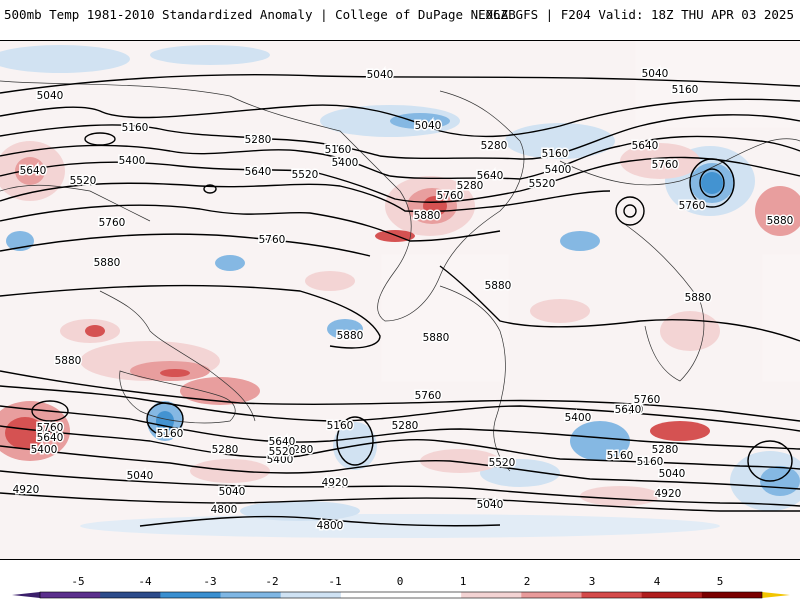  Describe the element at coordinates (527, 581) in the screenshot. I see `colorbar-tick-label: 2` at that location.